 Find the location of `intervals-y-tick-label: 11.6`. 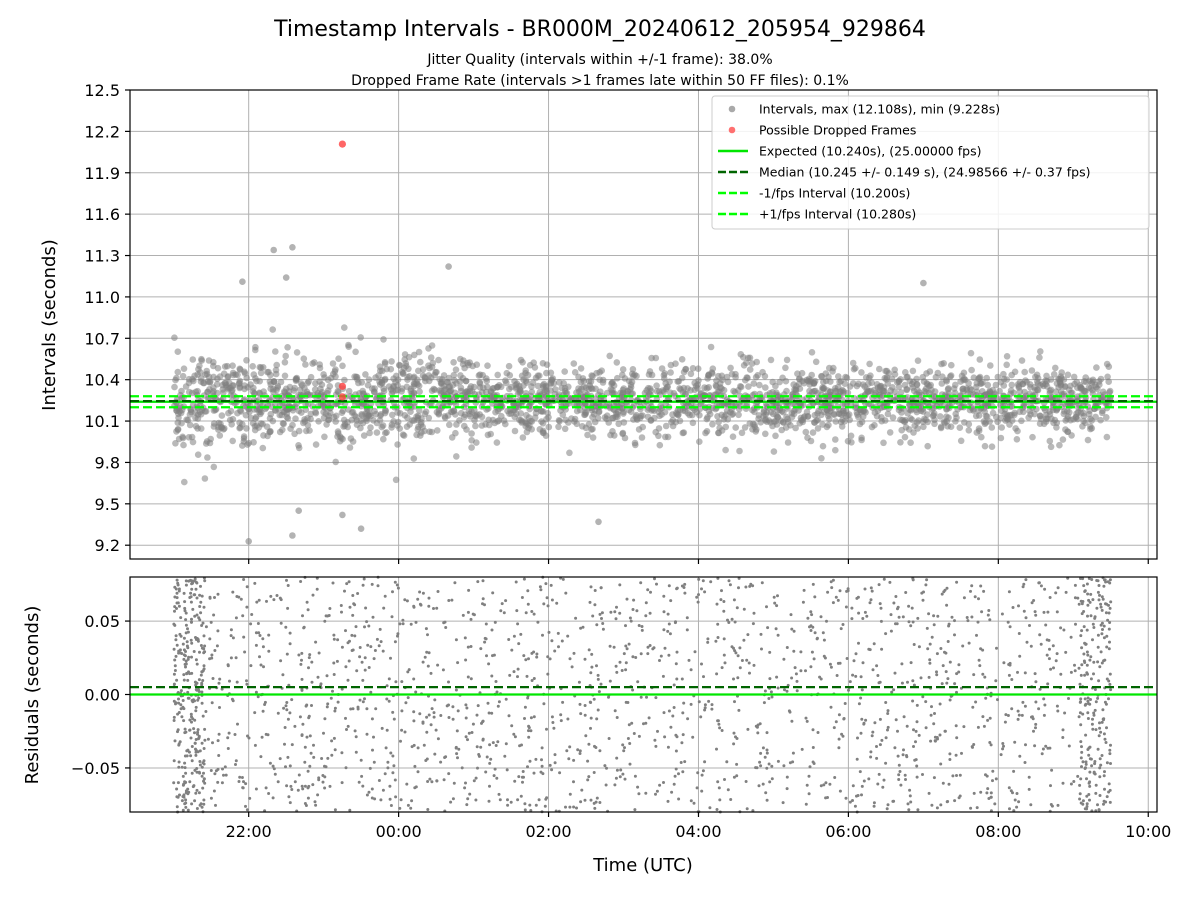

intervals-y-tick-label: 11.6 is located at coordinates (102, 214).